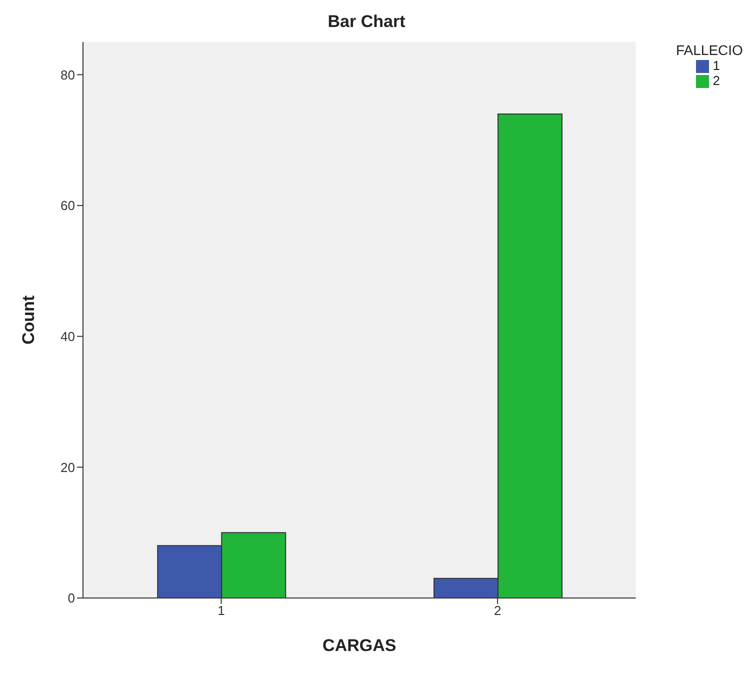 The height and width of the screenshot is (681, 750). Describe the element at coordinates (716, 65) in the screenshot. I see `legend-label: 1` at that location.